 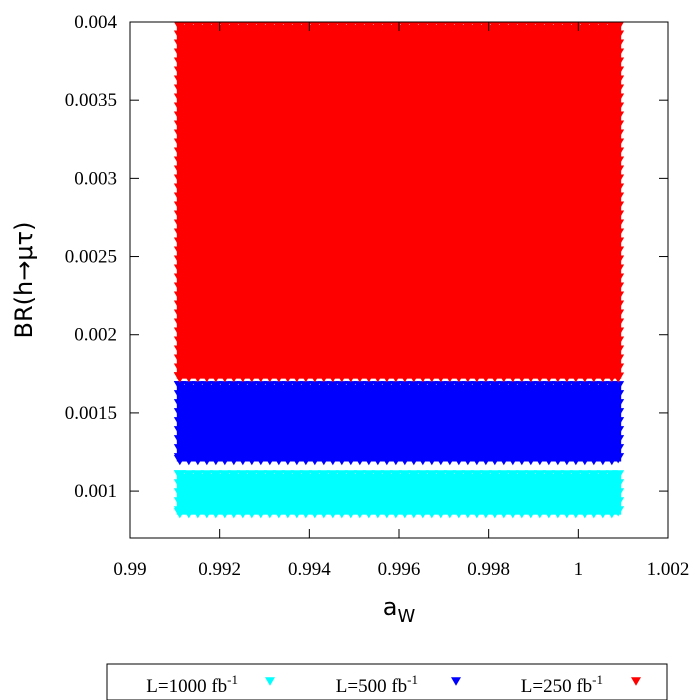 What do you see at coordinates (387, 681) in the screenshot?
I see `legend-box` at bounding box center [387, 681].